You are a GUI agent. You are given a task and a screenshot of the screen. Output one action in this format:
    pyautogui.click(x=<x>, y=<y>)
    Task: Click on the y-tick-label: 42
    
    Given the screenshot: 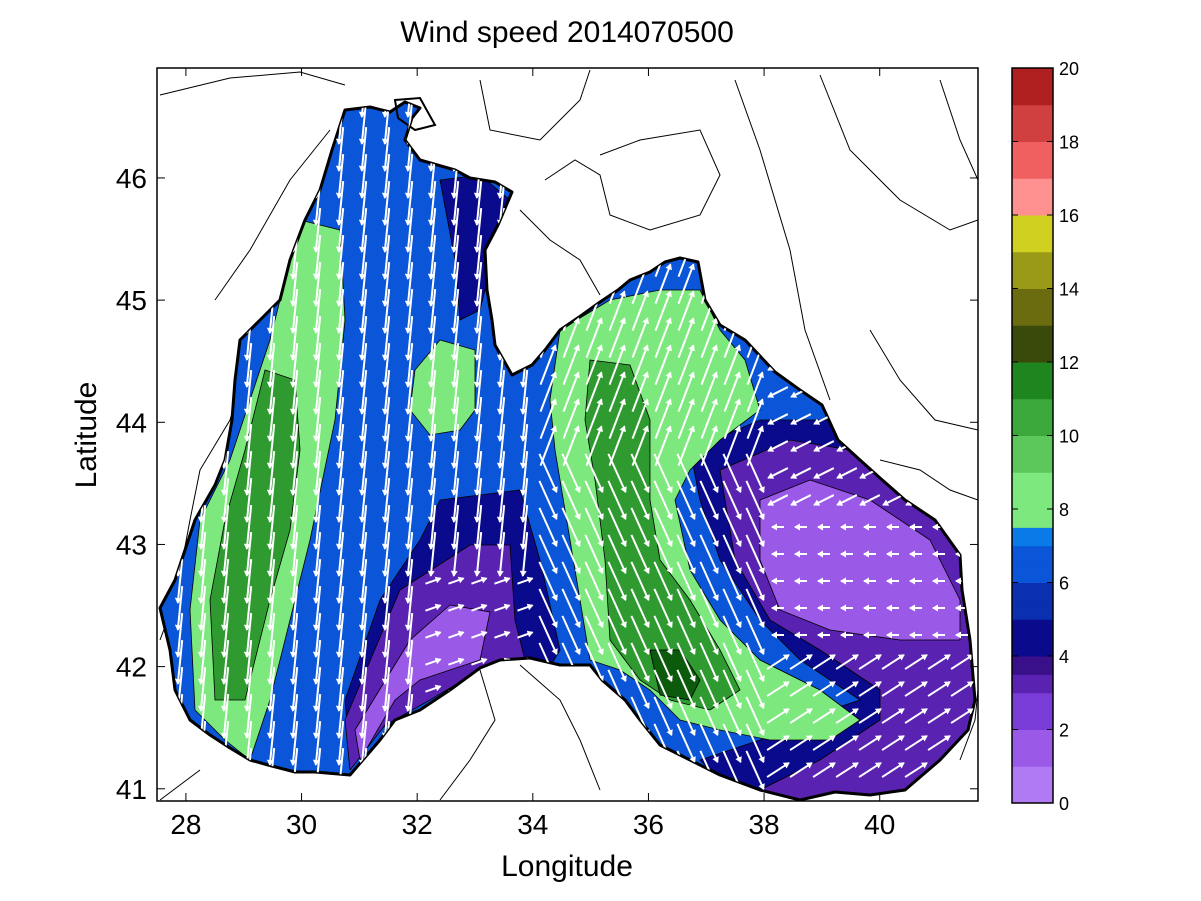 What is the action you would take?
    pyautogui.click(x=131, y=667)
    